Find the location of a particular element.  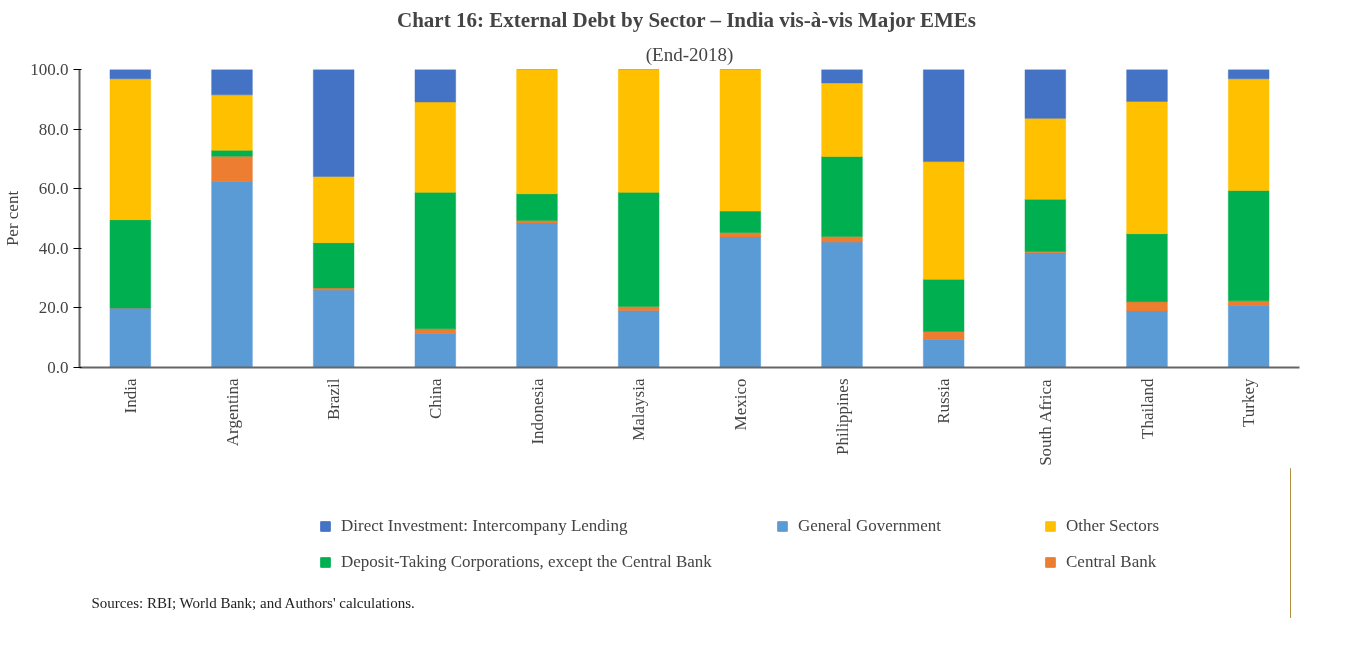

y-tick-label: 20.0 is located at coordinates (53, 308).